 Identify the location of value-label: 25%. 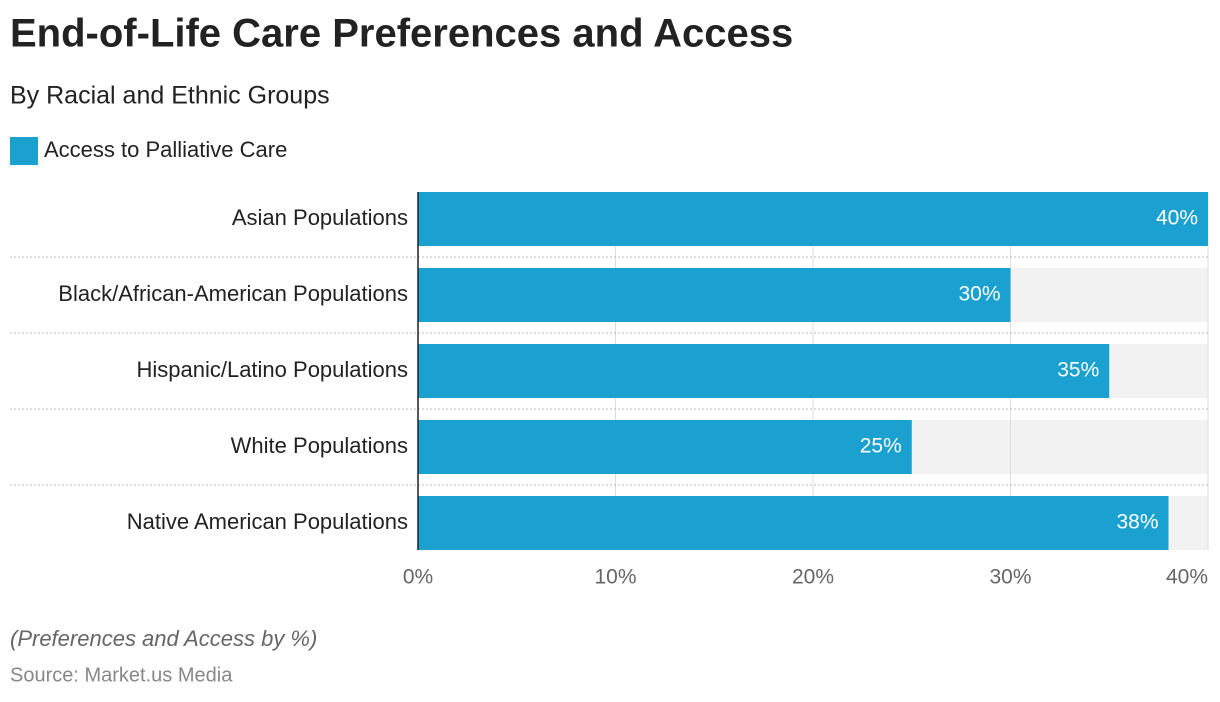
(881, 446).